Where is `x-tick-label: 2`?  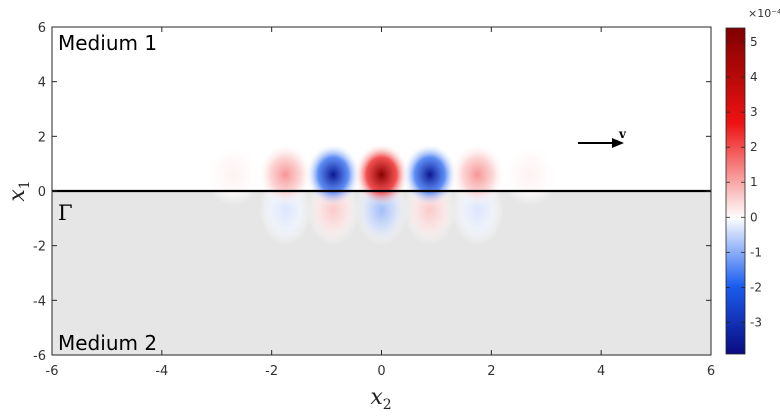
x-tick-label: 2 is located at coordinates (491, 371).